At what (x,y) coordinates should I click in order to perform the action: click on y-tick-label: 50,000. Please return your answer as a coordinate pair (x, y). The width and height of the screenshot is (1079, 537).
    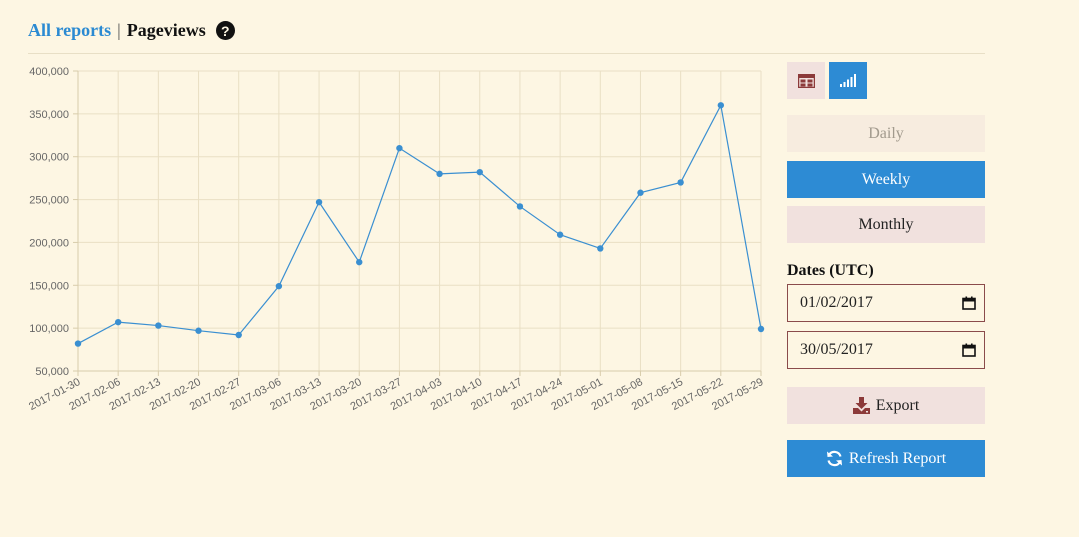
    Looking at the image, I should click on (52, 372).